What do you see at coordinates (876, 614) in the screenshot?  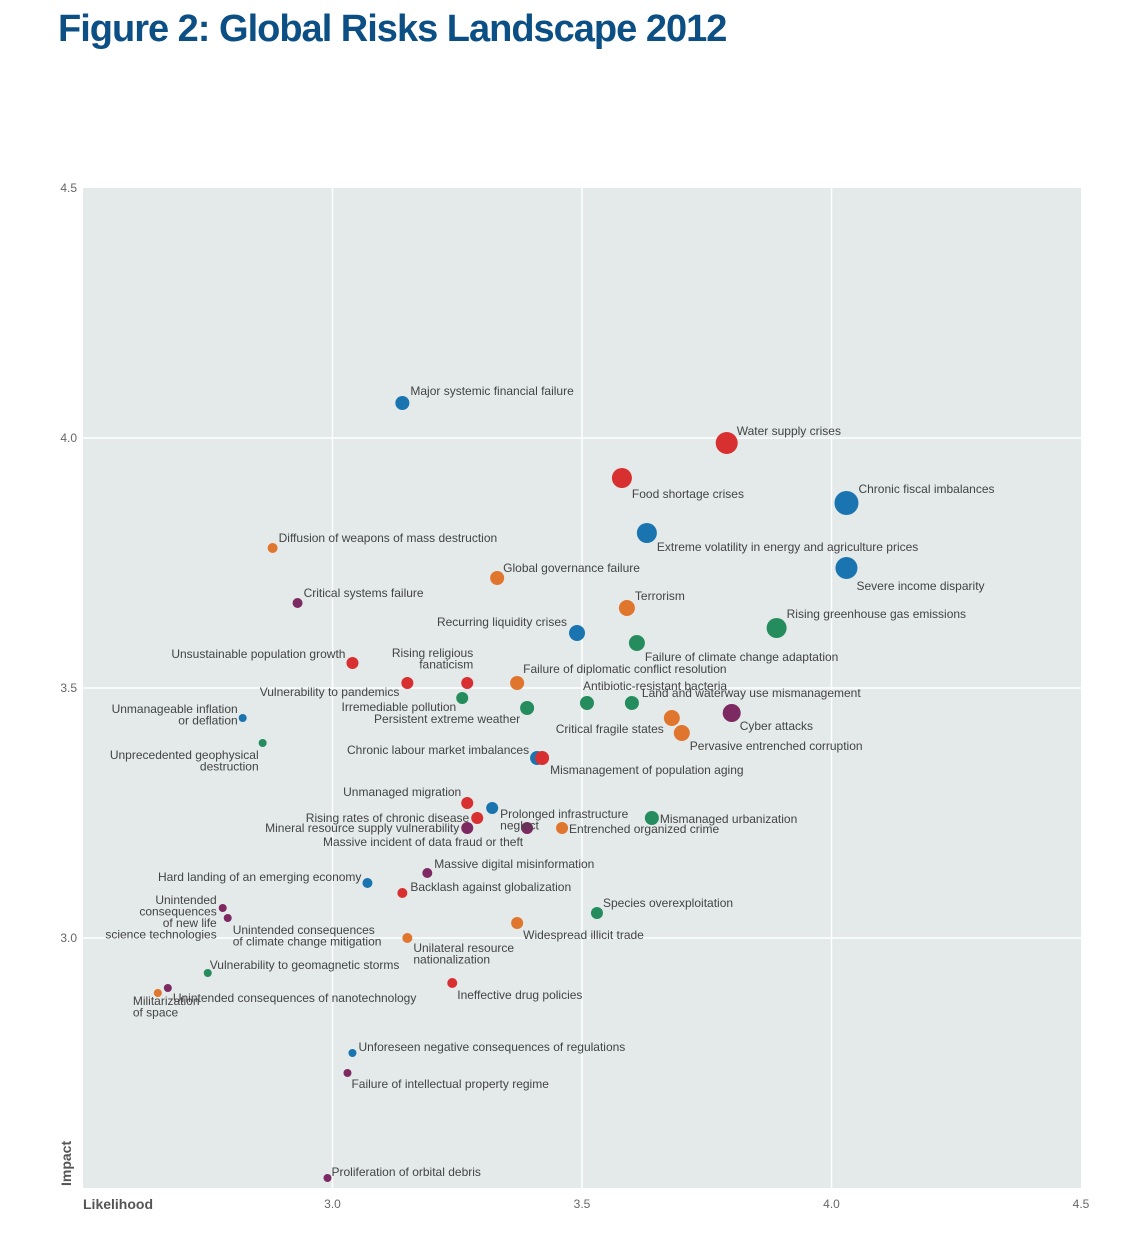 I see `risk-label: Rising greenhouse gas emissions` at bounding box center [876, 614].